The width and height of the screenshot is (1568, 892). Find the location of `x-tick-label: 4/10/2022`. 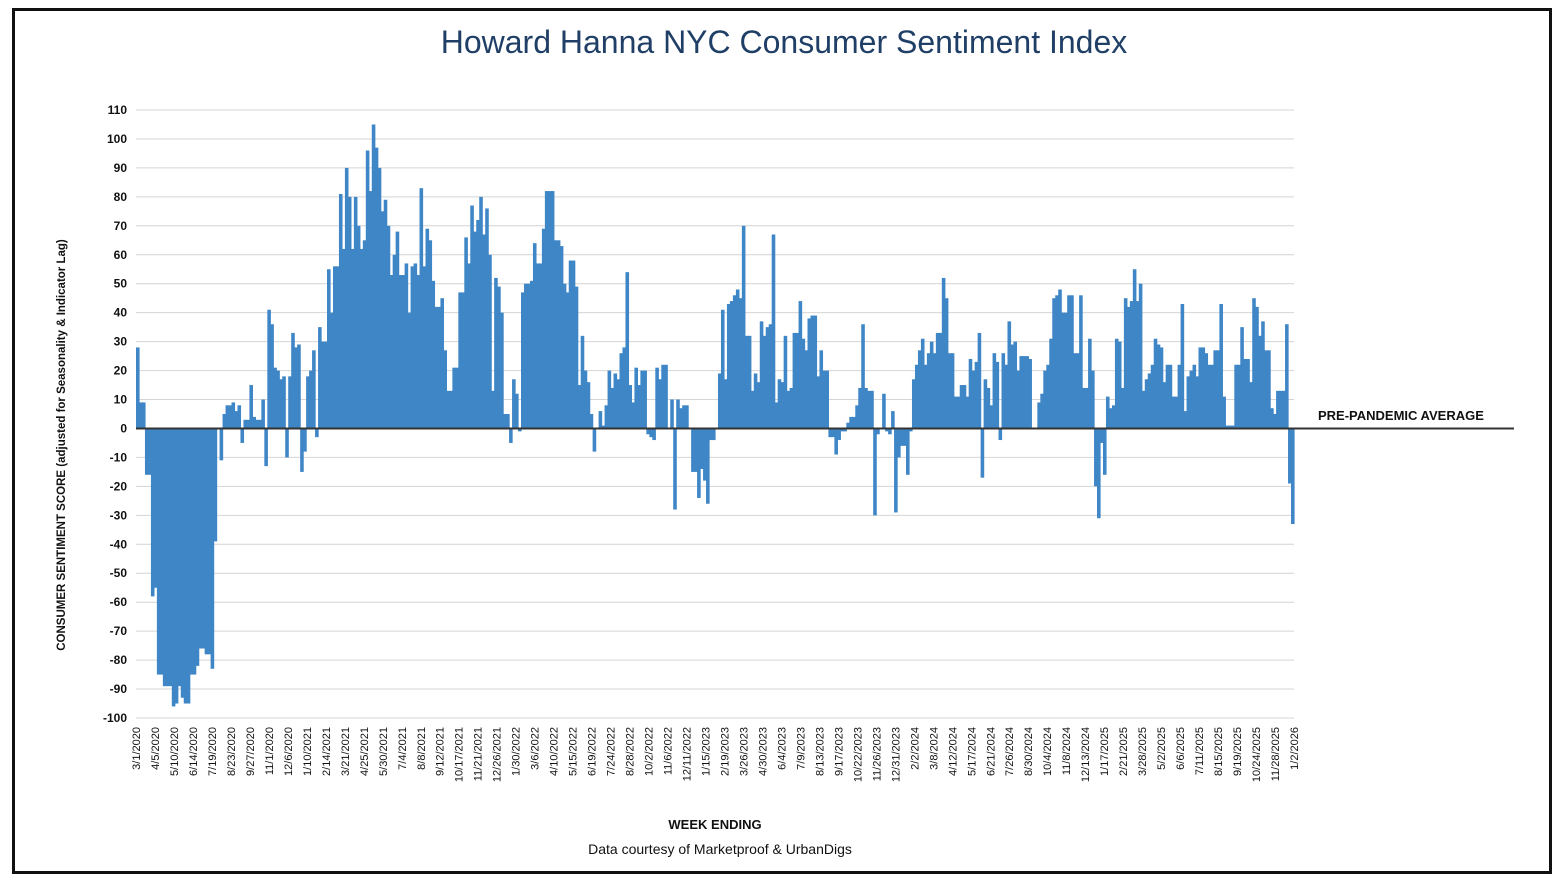

x-tick-label: 4/10/2022 is located at coordinates (555, 751).